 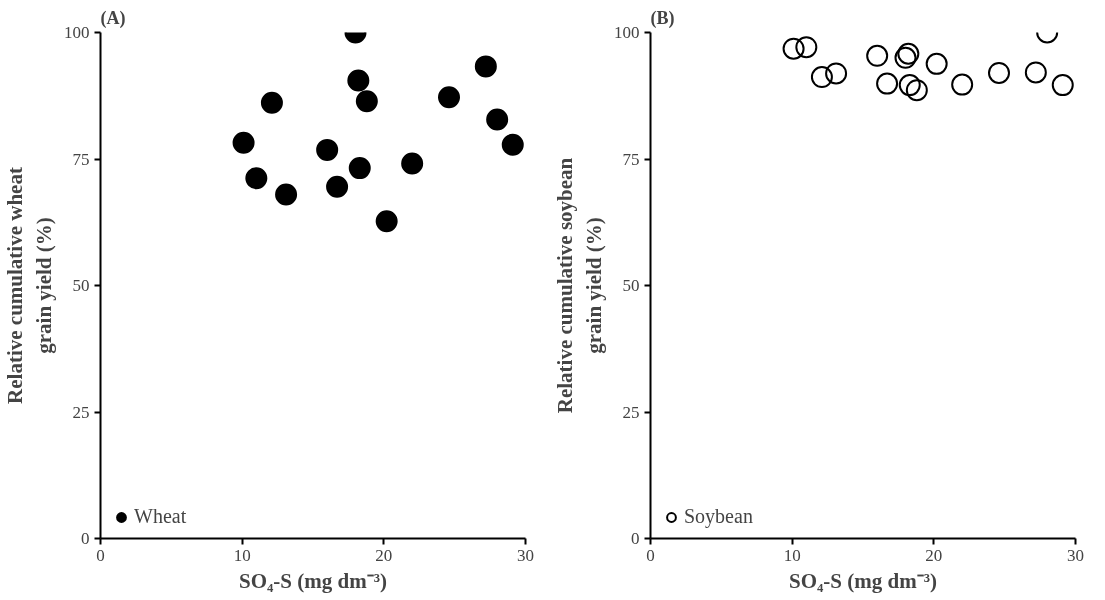 What do you see at coordinates (662, 18) in the screenshot?
I see `chart-title: (B)` at bounding box center [662, 18].